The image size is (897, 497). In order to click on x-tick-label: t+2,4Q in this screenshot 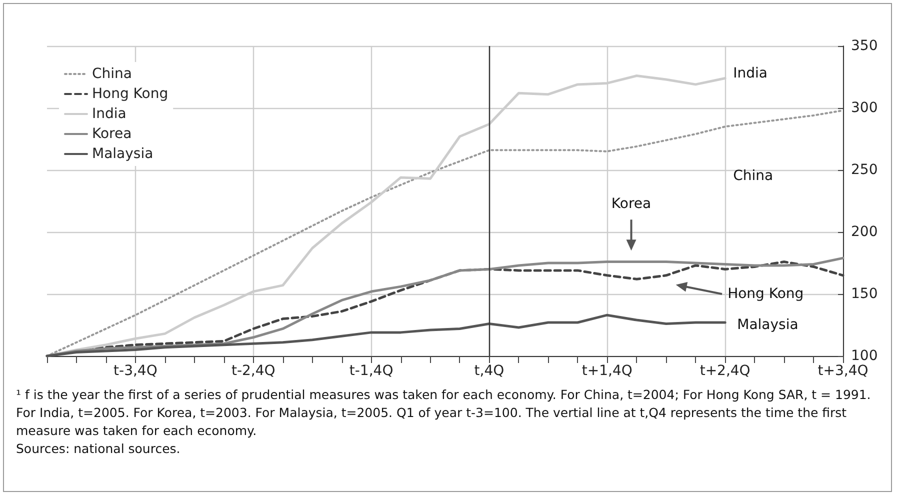, I will do `click(725, 371)`.